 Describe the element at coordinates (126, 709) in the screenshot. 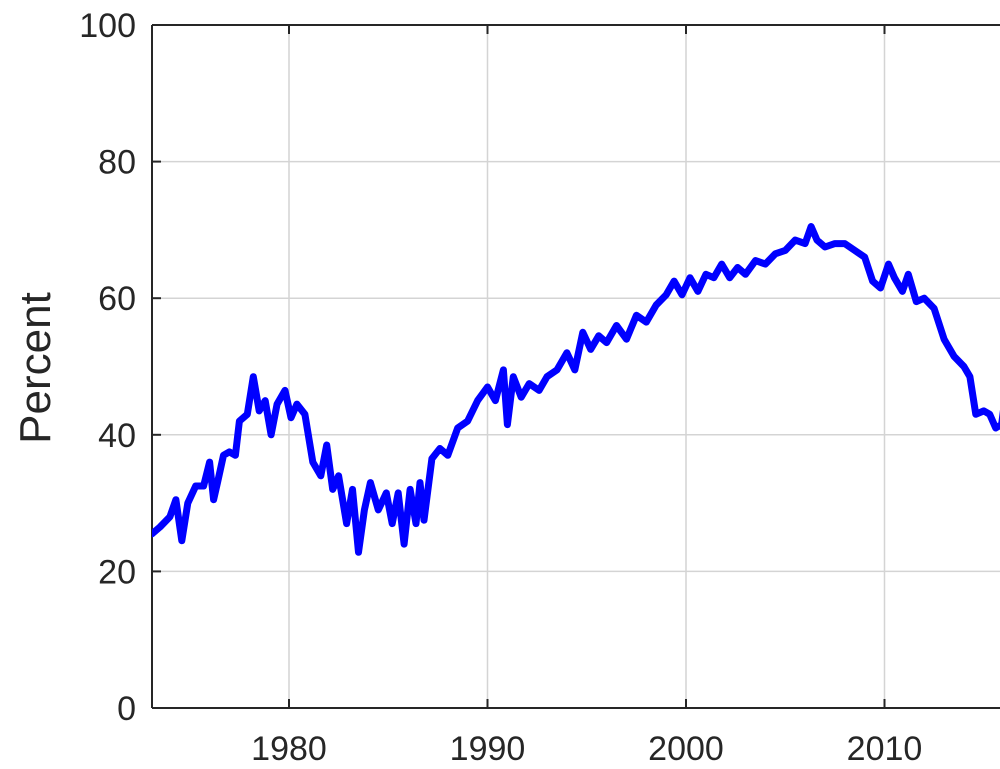

I see `y-tick-label: 0` at that location.